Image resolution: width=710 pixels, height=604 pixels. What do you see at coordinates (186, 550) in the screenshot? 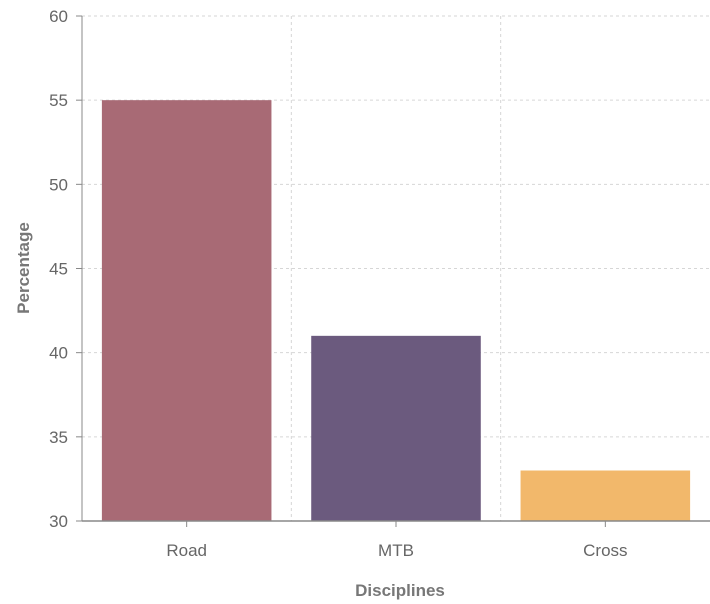
I see `x-tick-label: Road` at bounding box center [186, 550].